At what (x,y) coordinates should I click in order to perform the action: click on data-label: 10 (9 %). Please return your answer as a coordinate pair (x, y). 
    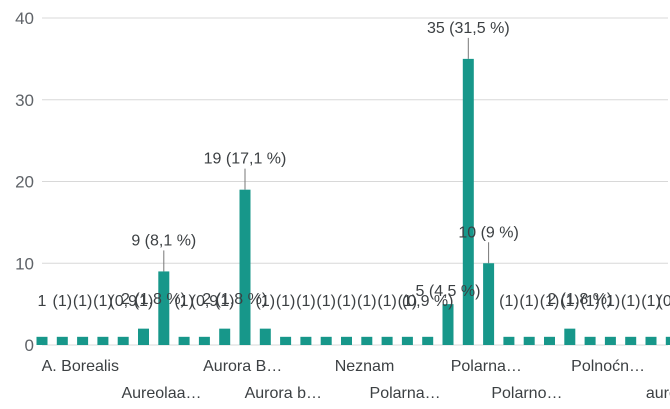
    Looking at the image, I should click on (488, 232).